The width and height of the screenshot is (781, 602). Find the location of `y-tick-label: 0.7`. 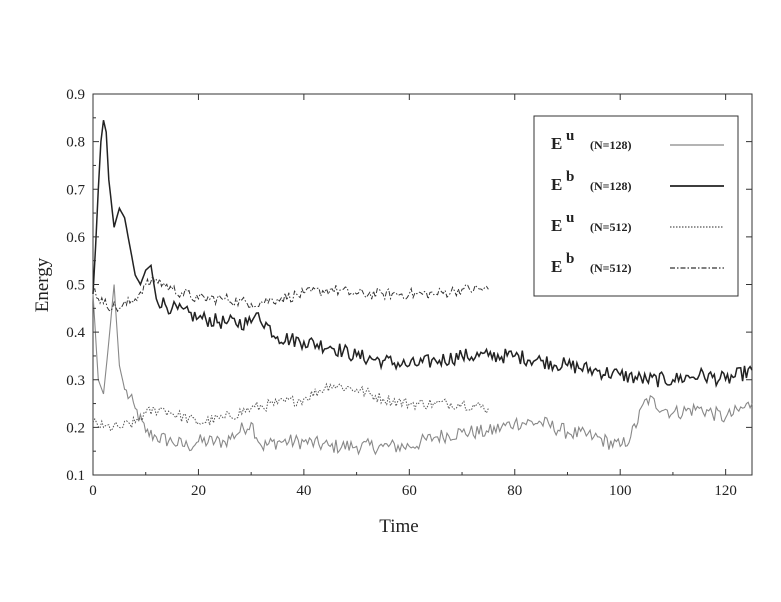

y-tick-label: 0.7 is located at coordinates (75, 190).